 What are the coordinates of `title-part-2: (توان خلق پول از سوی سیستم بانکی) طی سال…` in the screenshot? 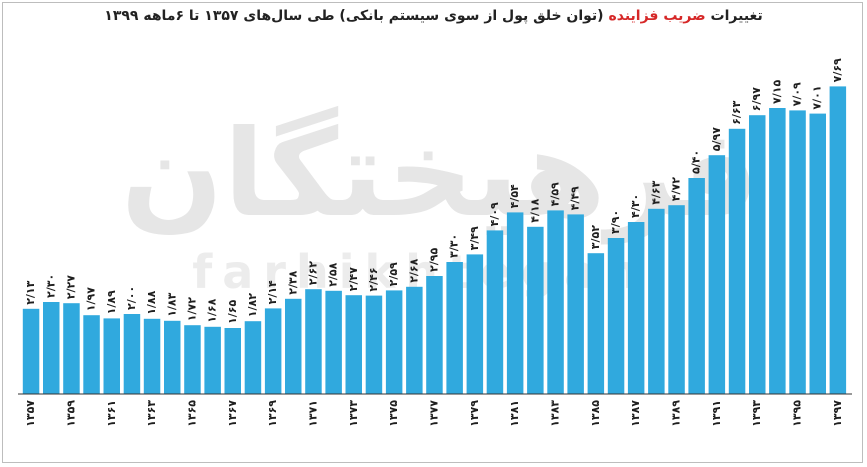 It's located at (356, 16).